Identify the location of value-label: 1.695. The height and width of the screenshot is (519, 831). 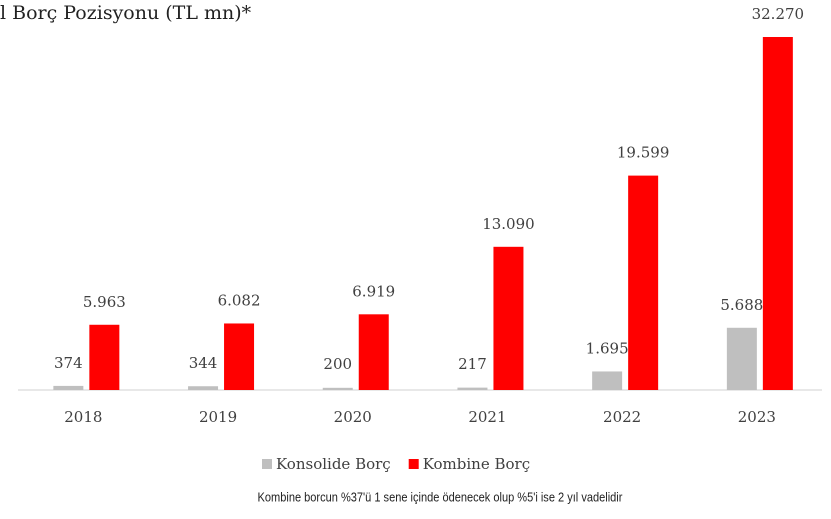
(607, 348).